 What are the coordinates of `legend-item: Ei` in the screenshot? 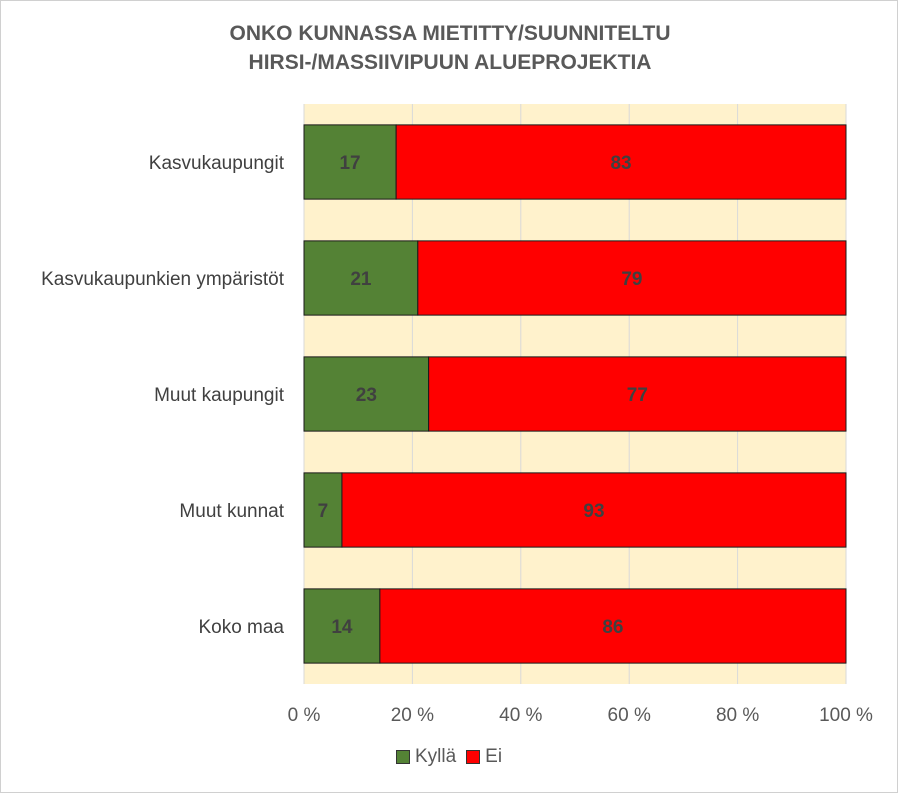 It's located at (484, 757).